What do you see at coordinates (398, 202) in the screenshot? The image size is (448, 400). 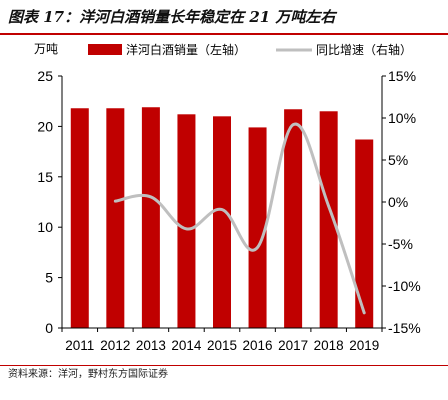 I see `y-right-tick-label: 0%` at bounding box center [398, 202].